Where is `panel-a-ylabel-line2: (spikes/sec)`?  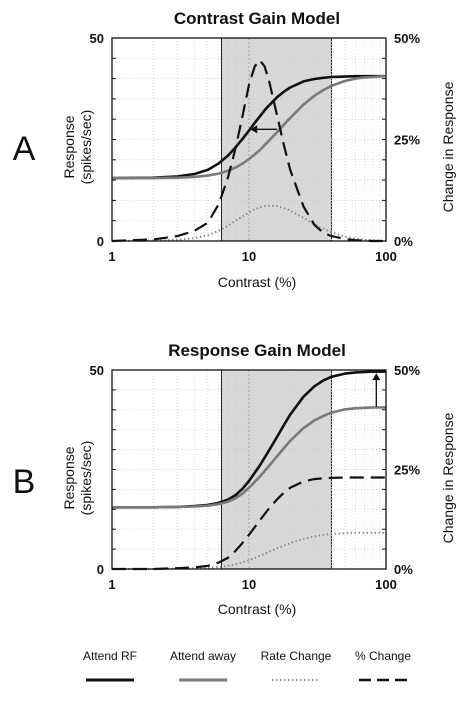 panel-a-ylabel-line2: (spikes/sec) is located at coordinates (86, 147).